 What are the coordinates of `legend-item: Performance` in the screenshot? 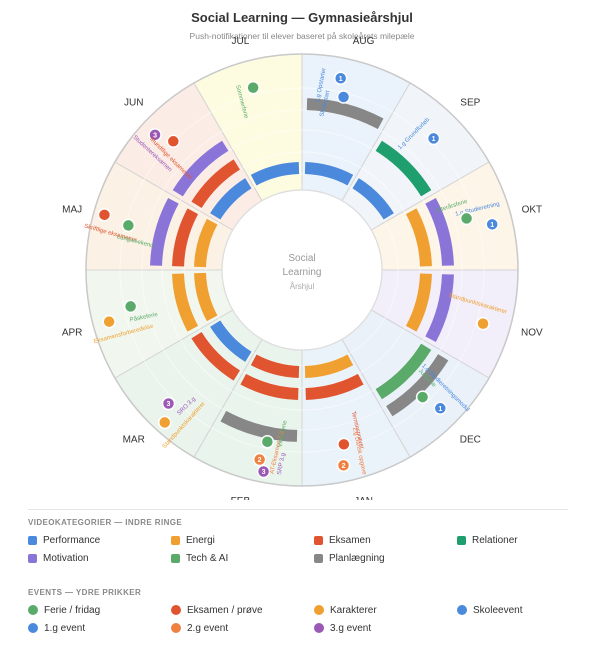 It's located at (99, 540).